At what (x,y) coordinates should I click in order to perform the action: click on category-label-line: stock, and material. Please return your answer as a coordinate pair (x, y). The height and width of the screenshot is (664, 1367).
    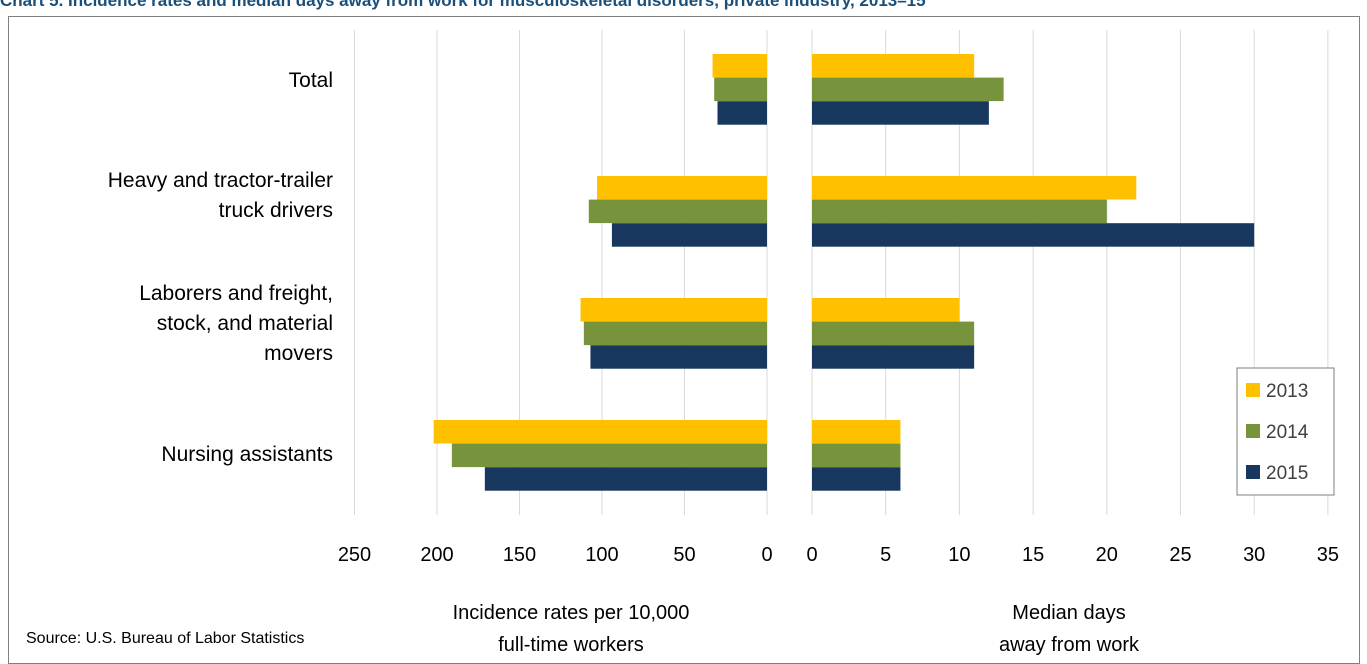
    Looking at the image, I should click on (245, 323).